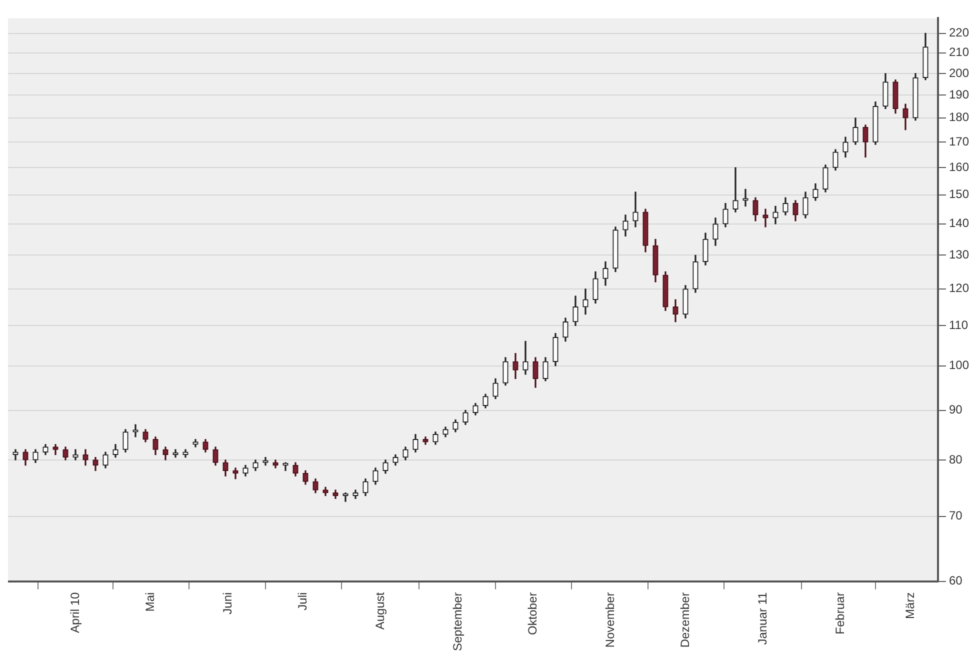 This screenshot has width=980, height=662. I want to click on y-tick-label: 70, so click(955, 515).